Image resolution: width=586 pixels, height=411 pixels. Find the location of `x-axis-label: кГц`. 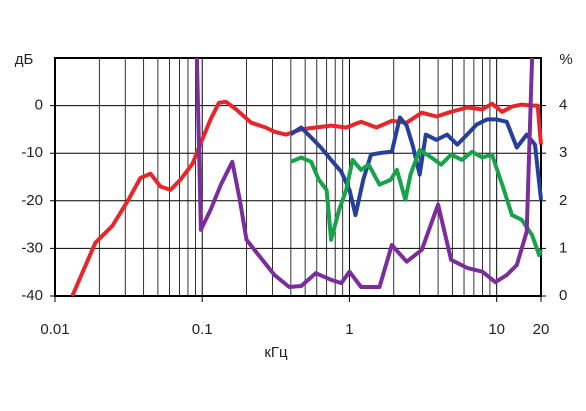

x-axis-label: кГц is located at coordinates (276, 352).